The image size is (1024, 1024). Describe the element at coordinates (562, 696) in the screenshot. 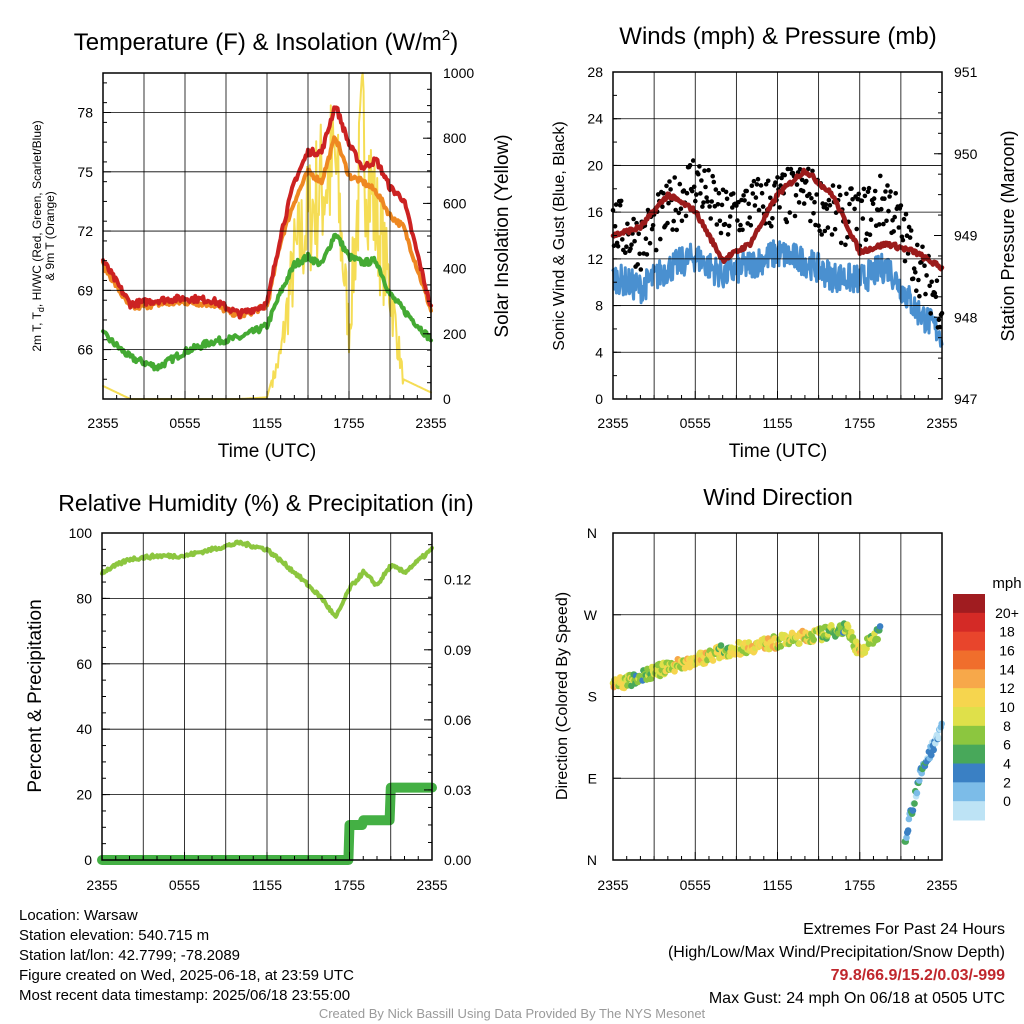

I see `direction-ylabel-left: Direction (Colored By Speed)` at that location.